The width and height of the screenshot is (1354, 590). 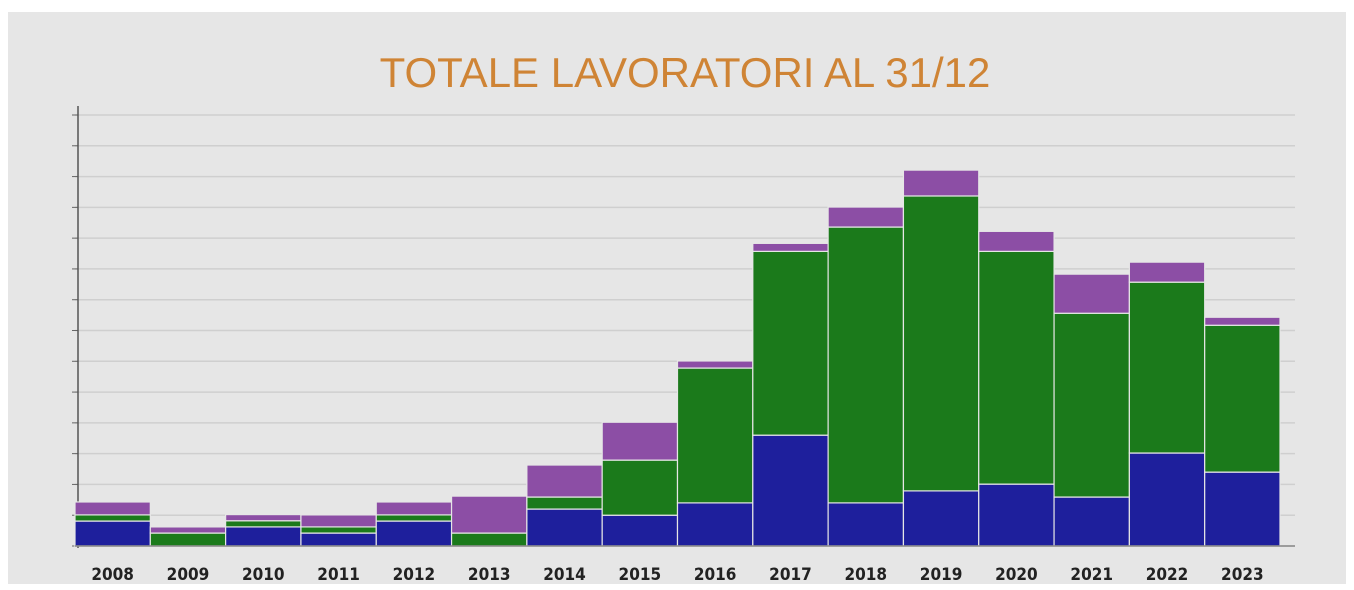 What do you see at coordinates (564, 575) in the screenshot?
I see `x-tick-label: 2014` at bounding box center [564, 575].